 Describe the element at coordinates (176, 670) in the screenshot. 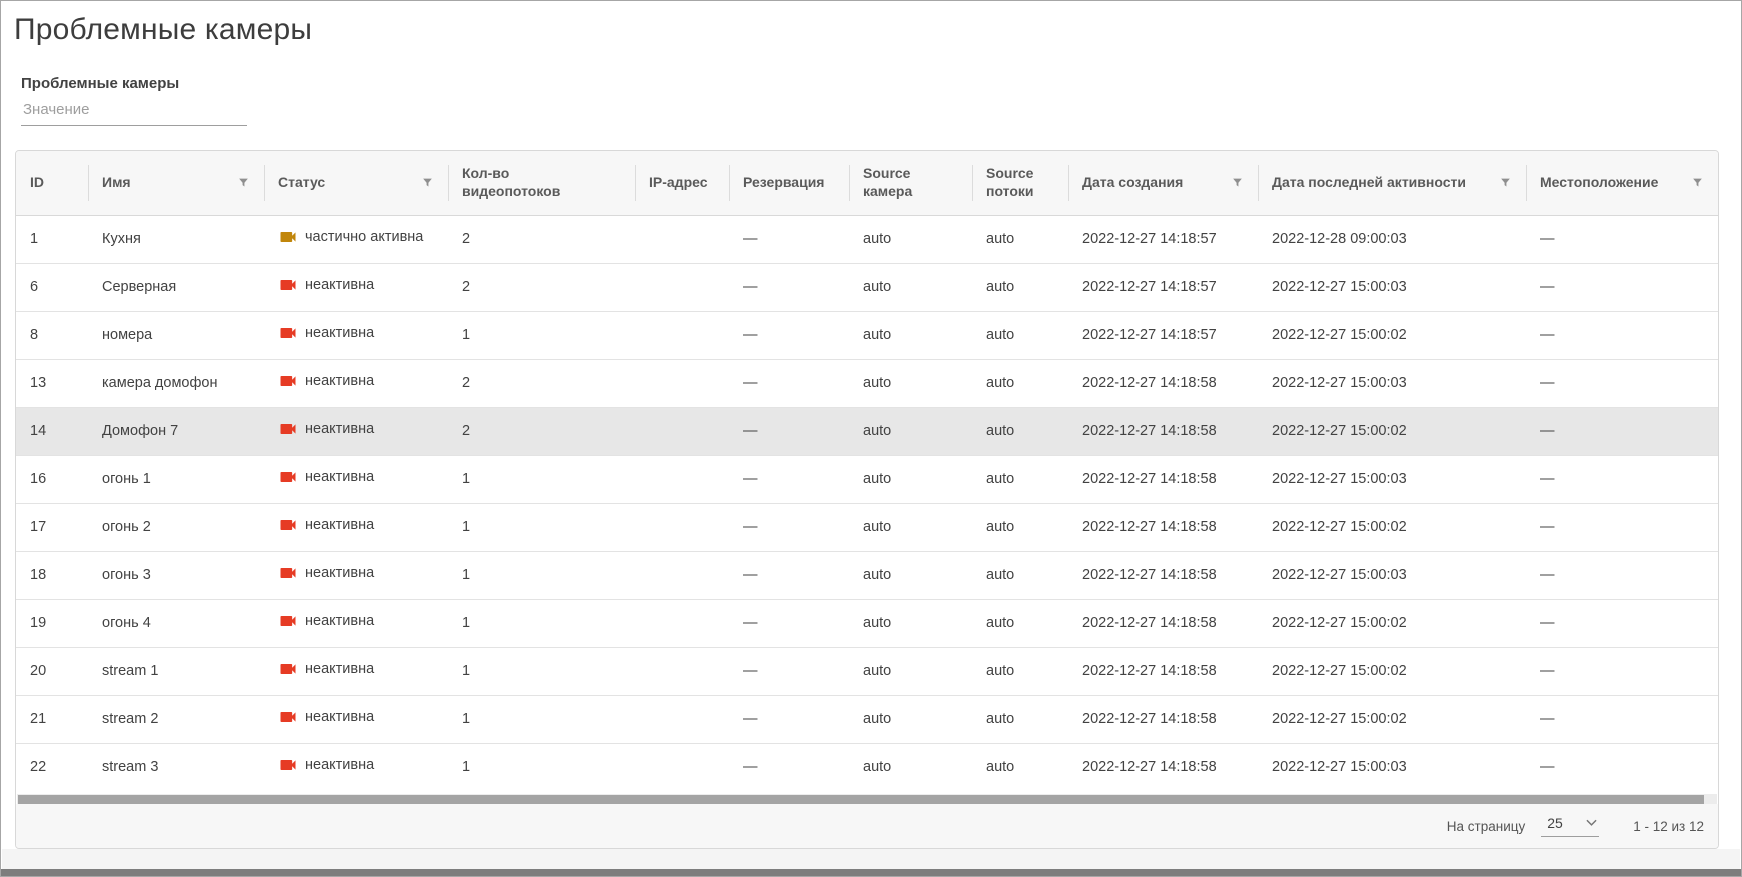

I see `cell-name: stream 1` at that location.